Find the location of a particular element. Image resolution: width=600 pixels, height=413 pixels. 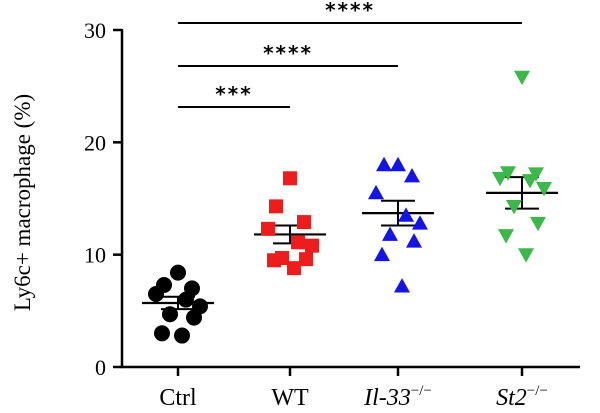

x-tick-label: Il-33−/− is located at coordinates (397, 397).